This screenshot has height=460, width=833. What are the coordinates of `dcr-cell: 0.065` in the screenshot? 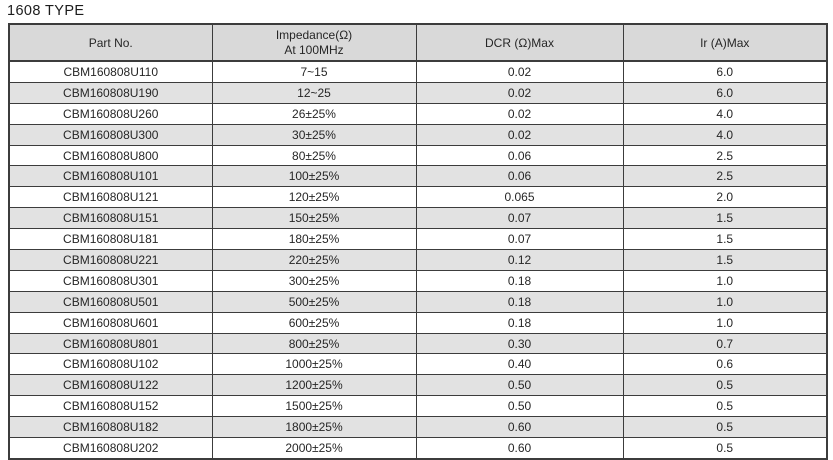 It's located at (519, 197).